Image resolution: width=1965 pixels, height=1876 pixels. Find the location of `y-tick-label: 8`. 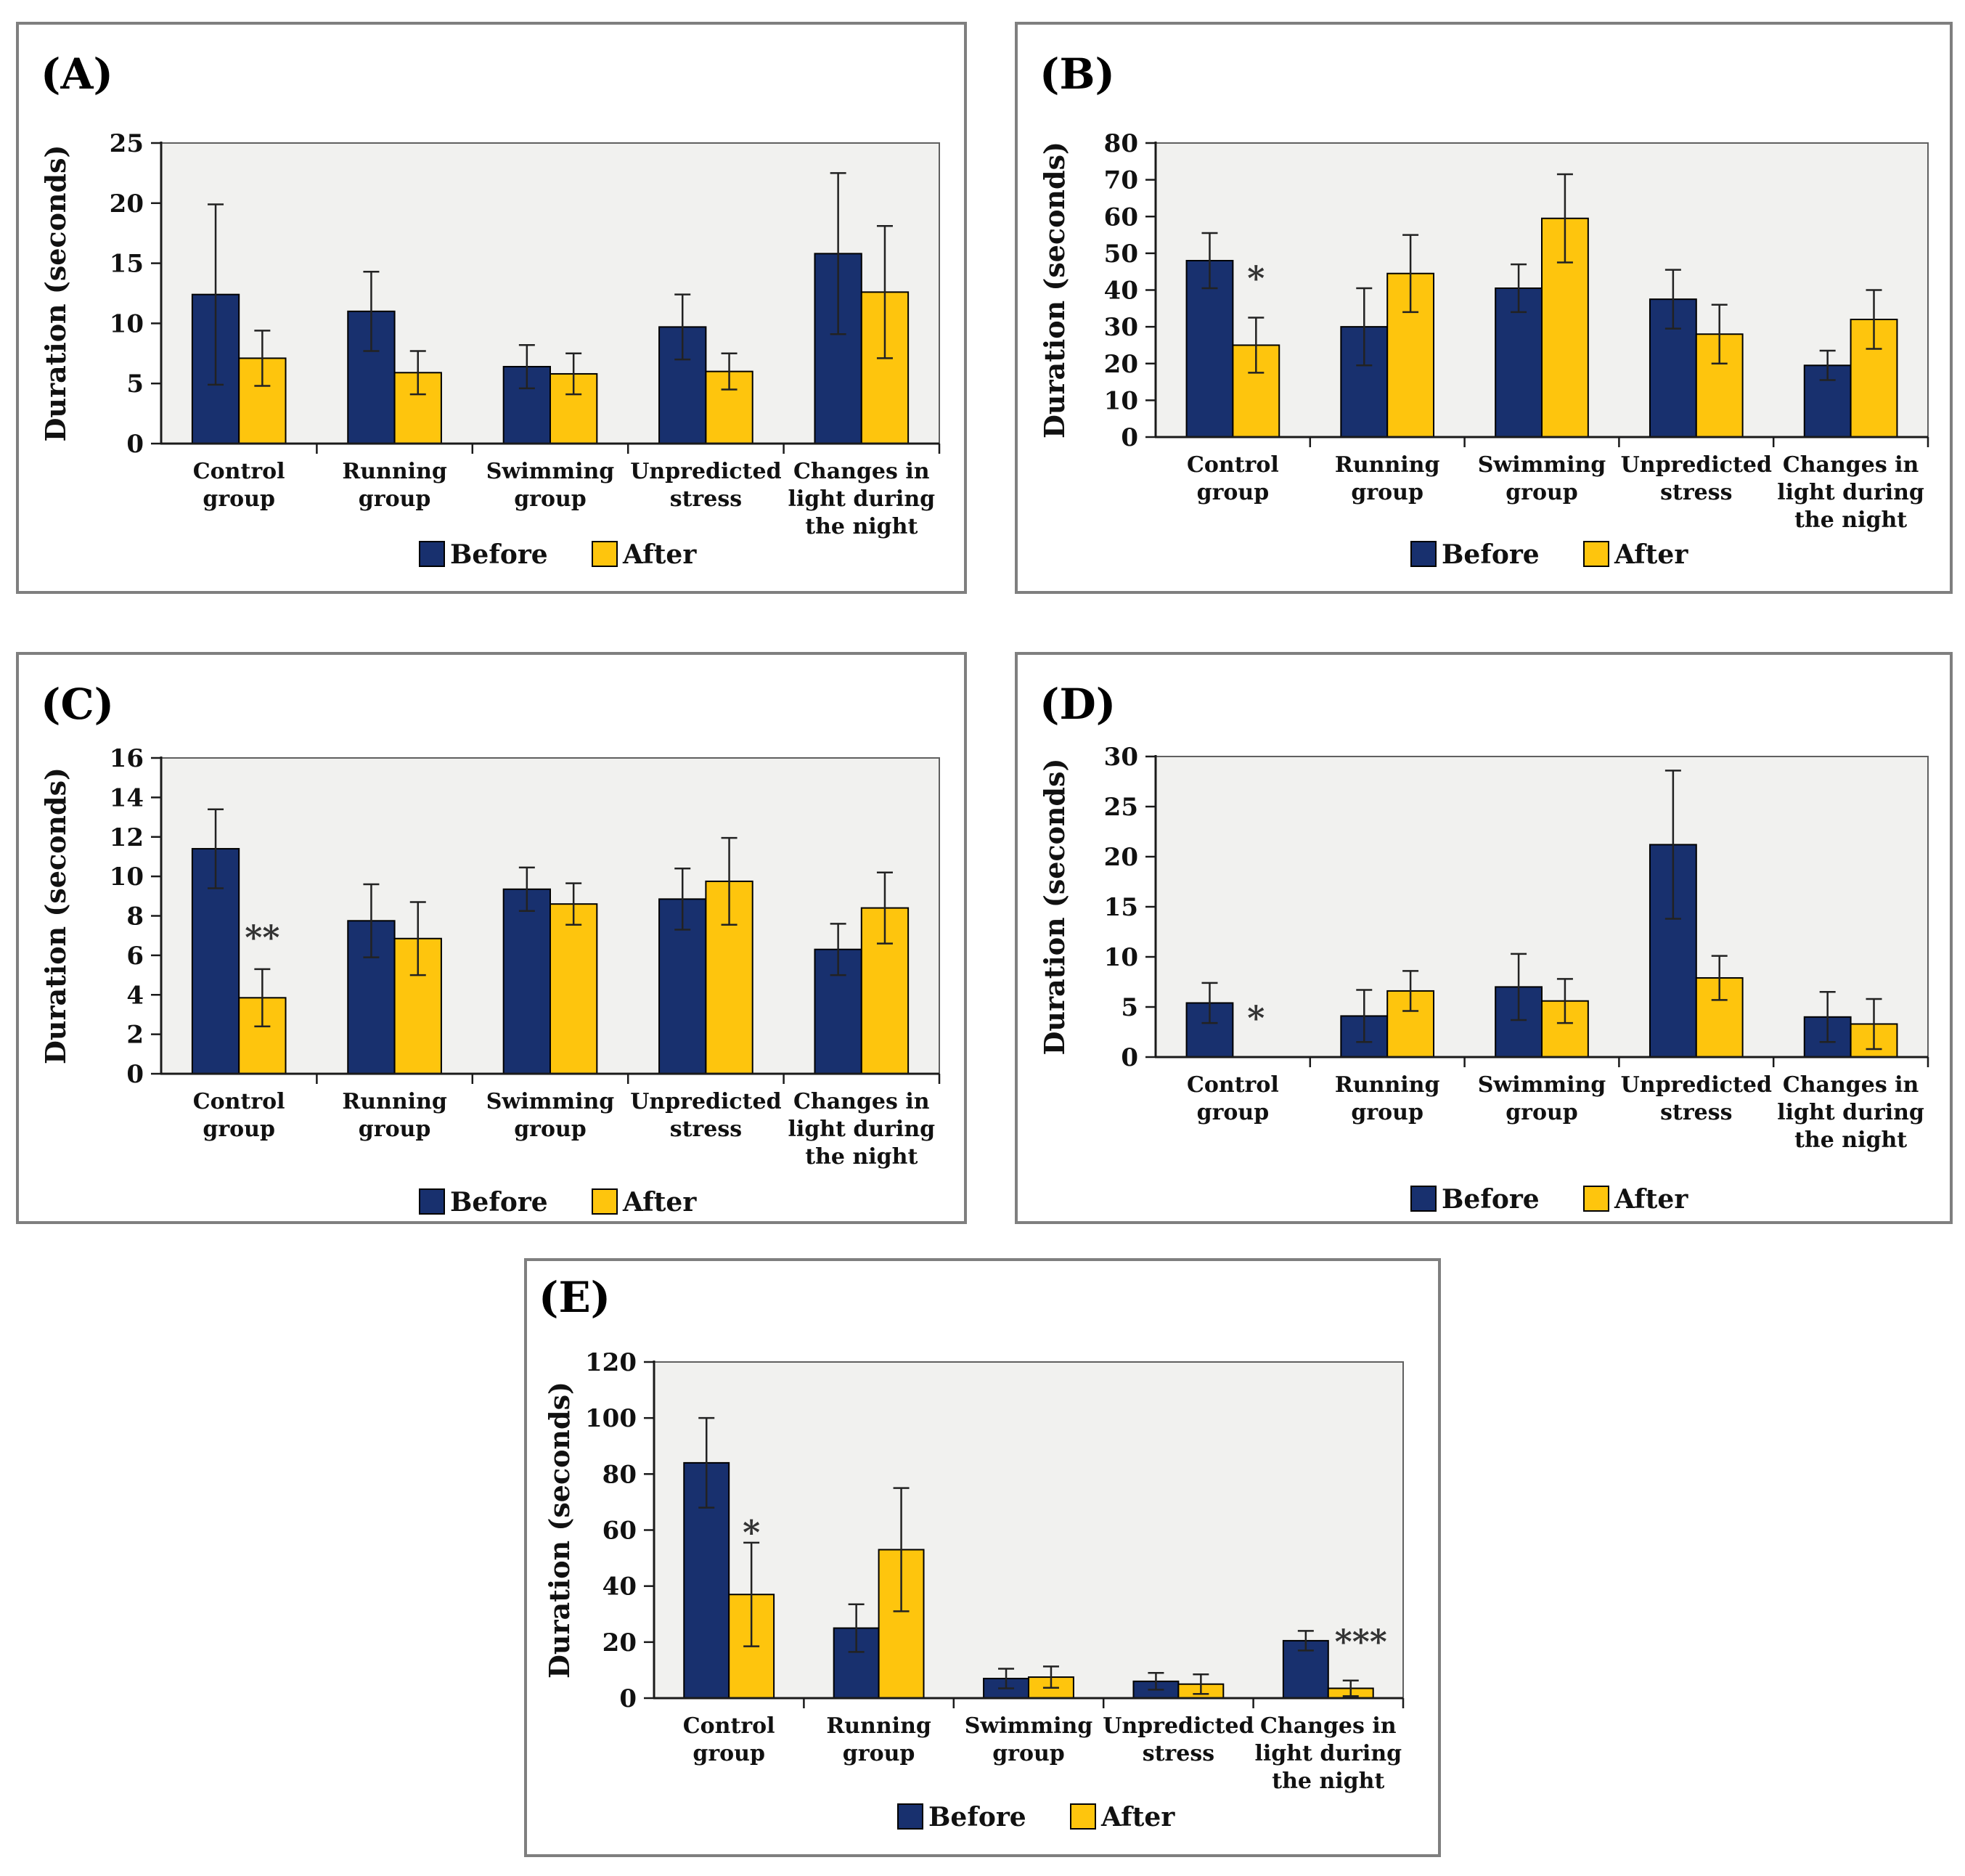

y-tick-label: 8 is located at coordinates (135, 916).